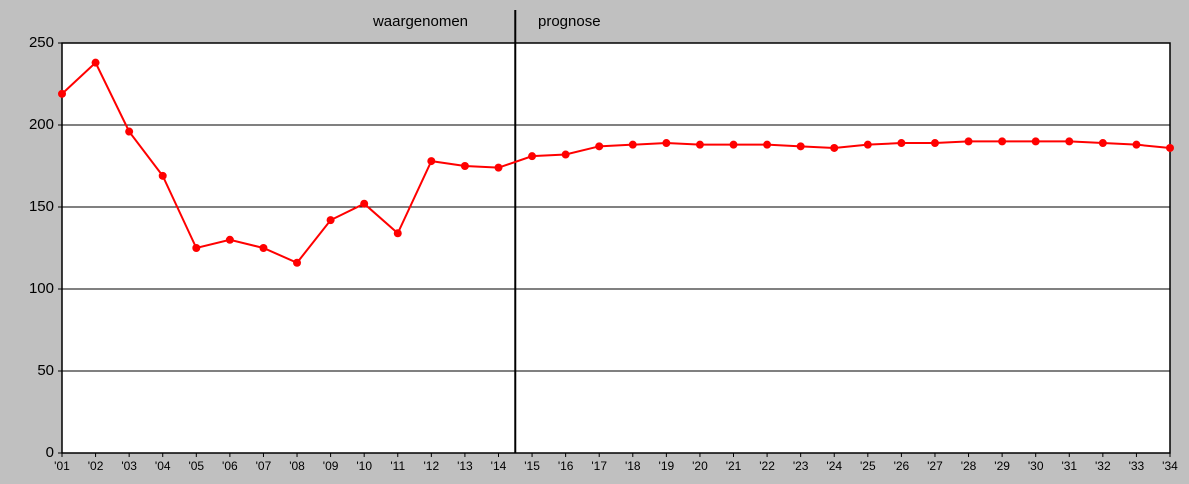 This screenshot has height=484, width=1189. Describe the element at coordinates (41, 124) in the screenshot. I see `y-tick-label: 200` at that location.